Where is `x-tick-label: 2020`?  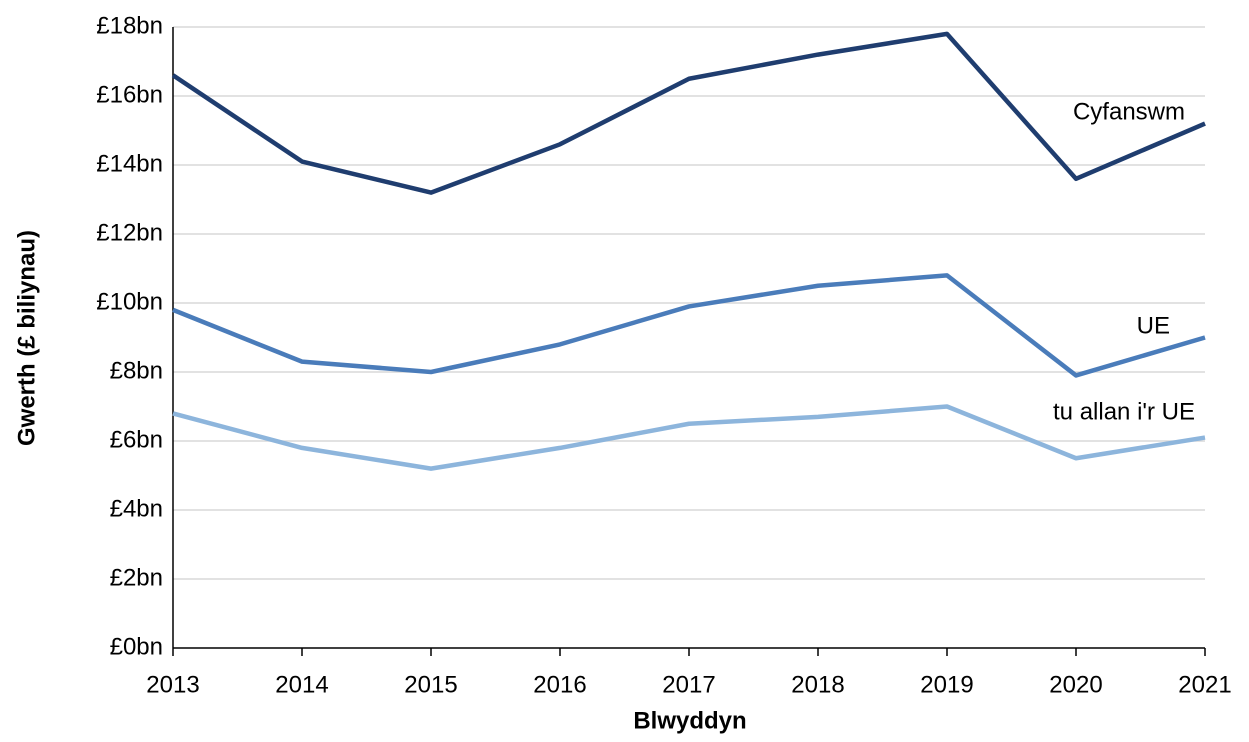
x-tick-label: 2020 is located at coordinates (1075, 684).